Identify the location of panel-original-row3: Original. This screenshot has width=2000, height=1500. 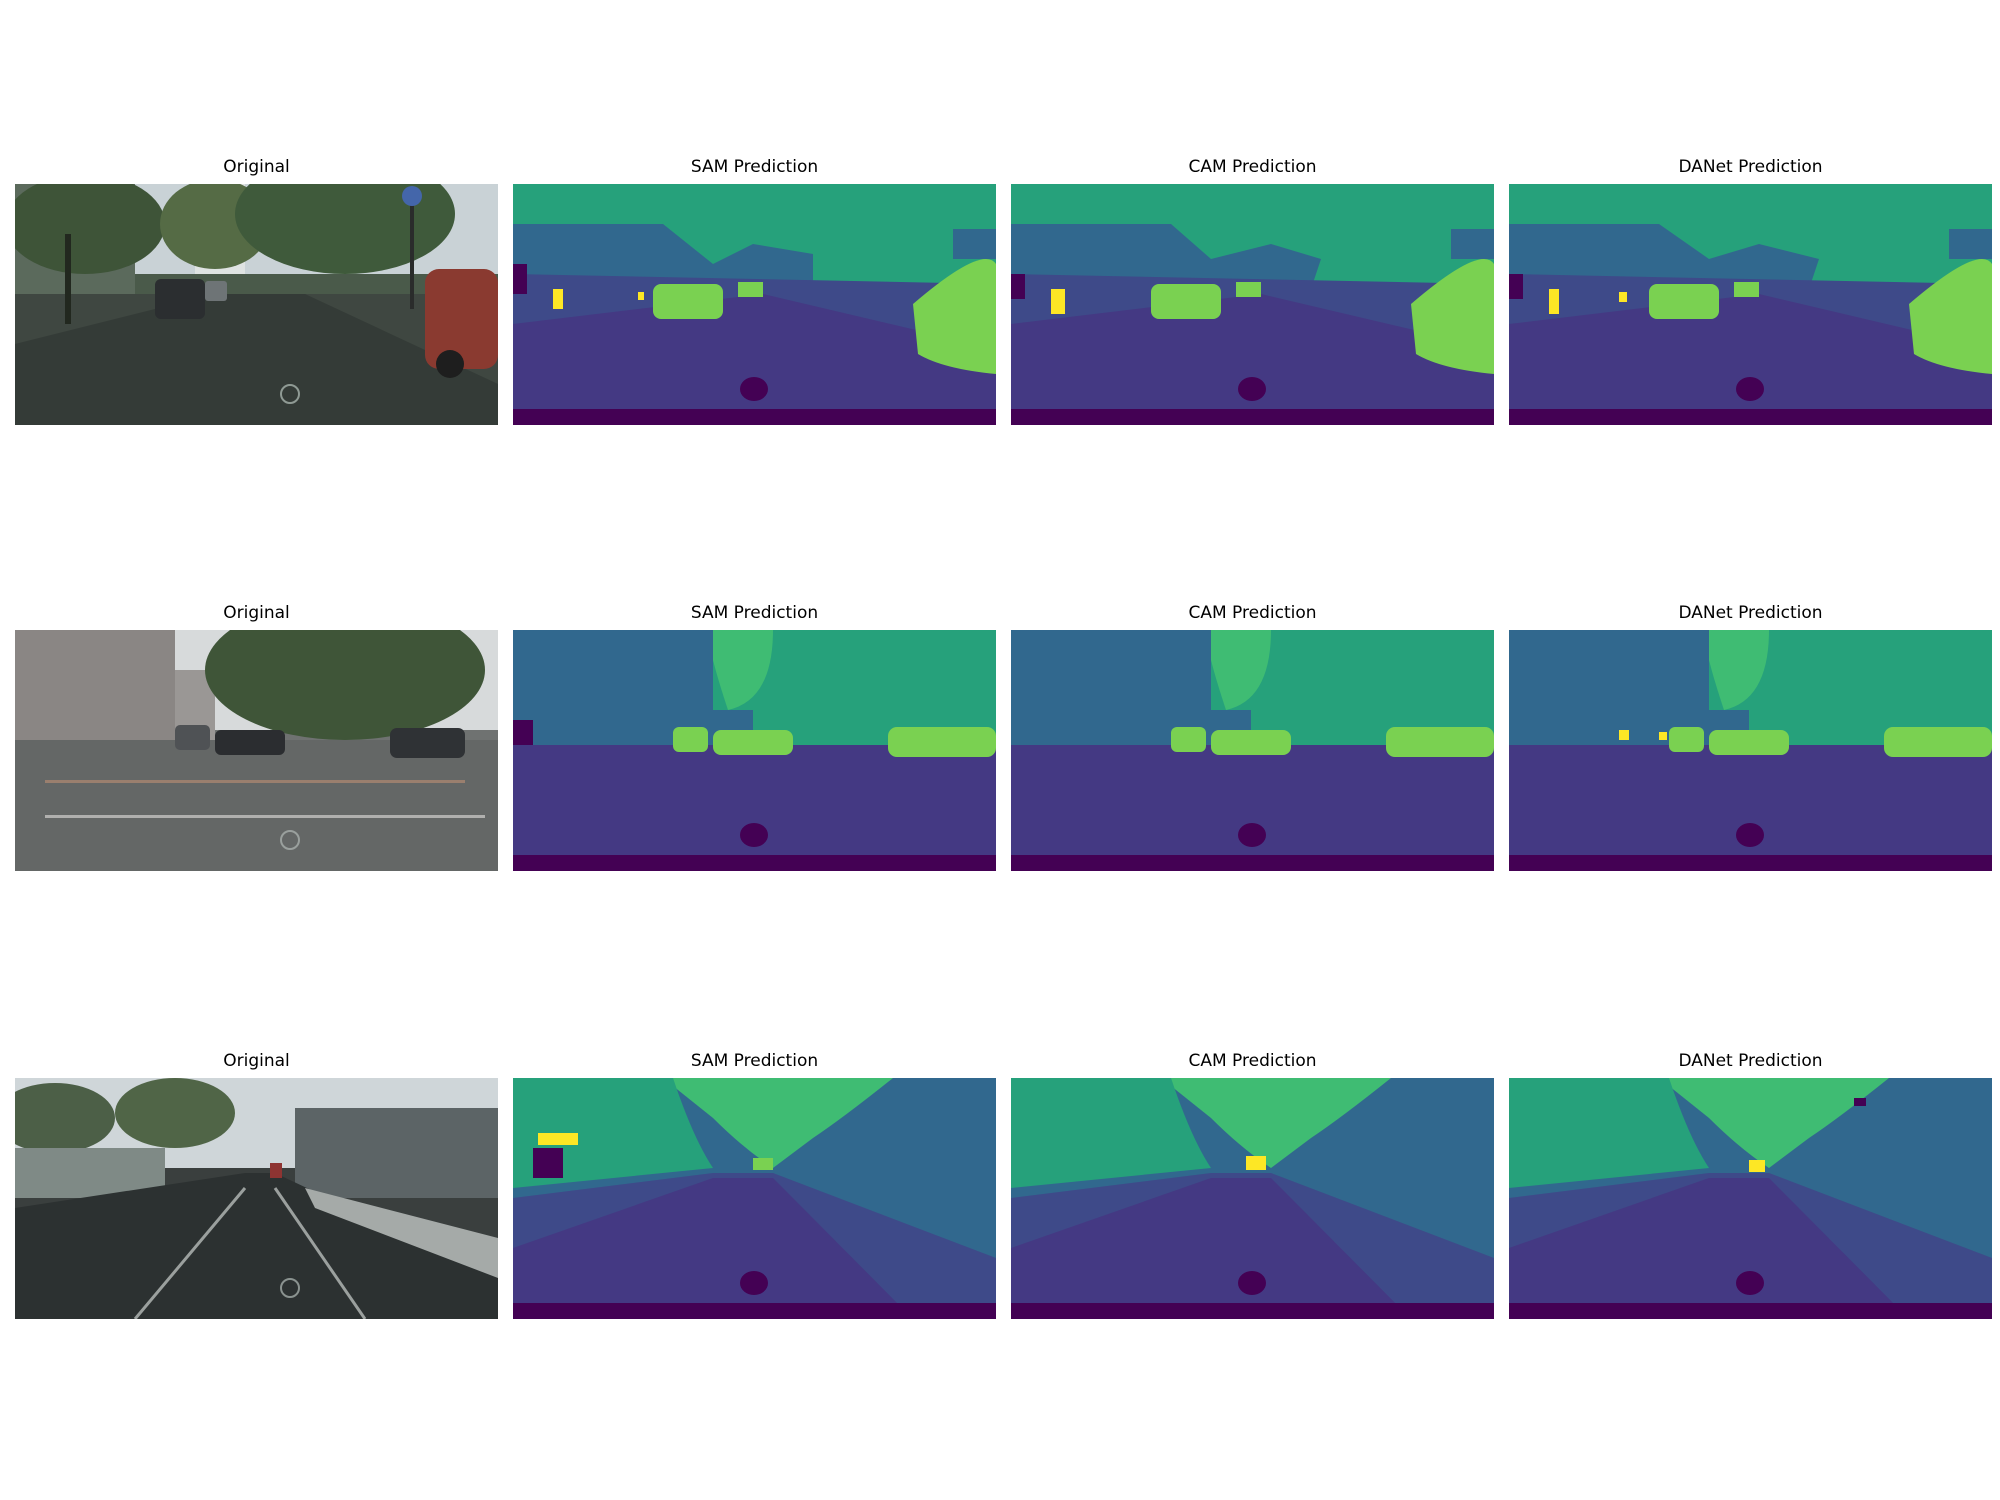
(256, 1185).